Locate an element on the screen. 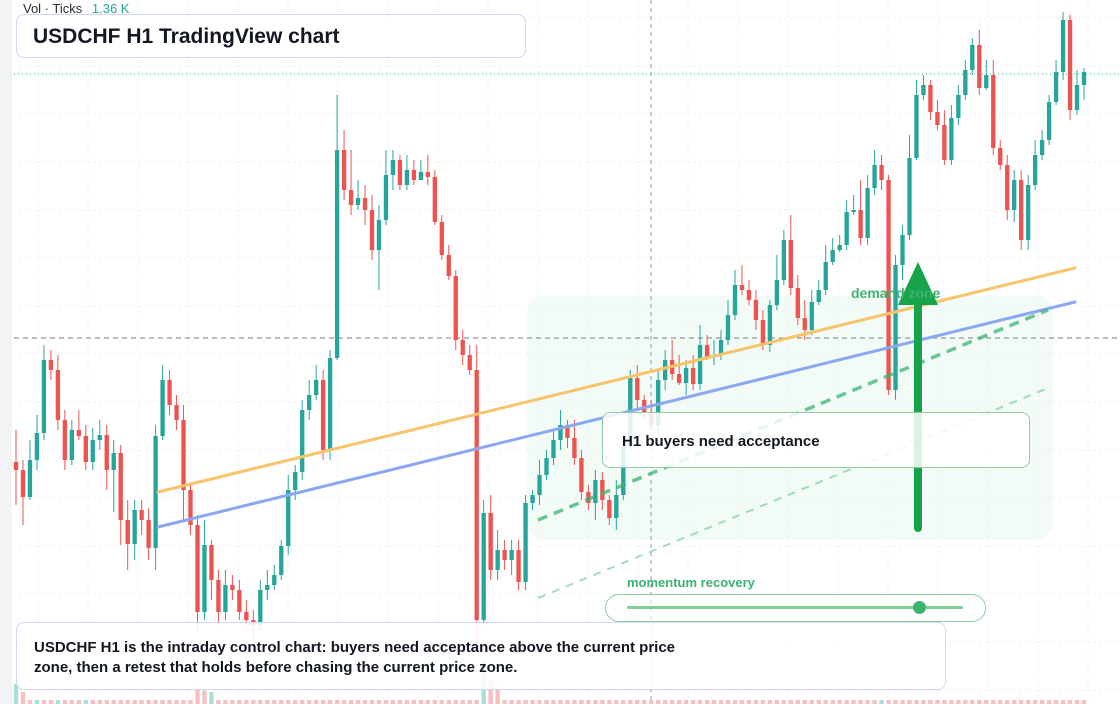 The width and height of the screenshot is (1120, 704). momentum-knob is located at coordinates (919, 607).